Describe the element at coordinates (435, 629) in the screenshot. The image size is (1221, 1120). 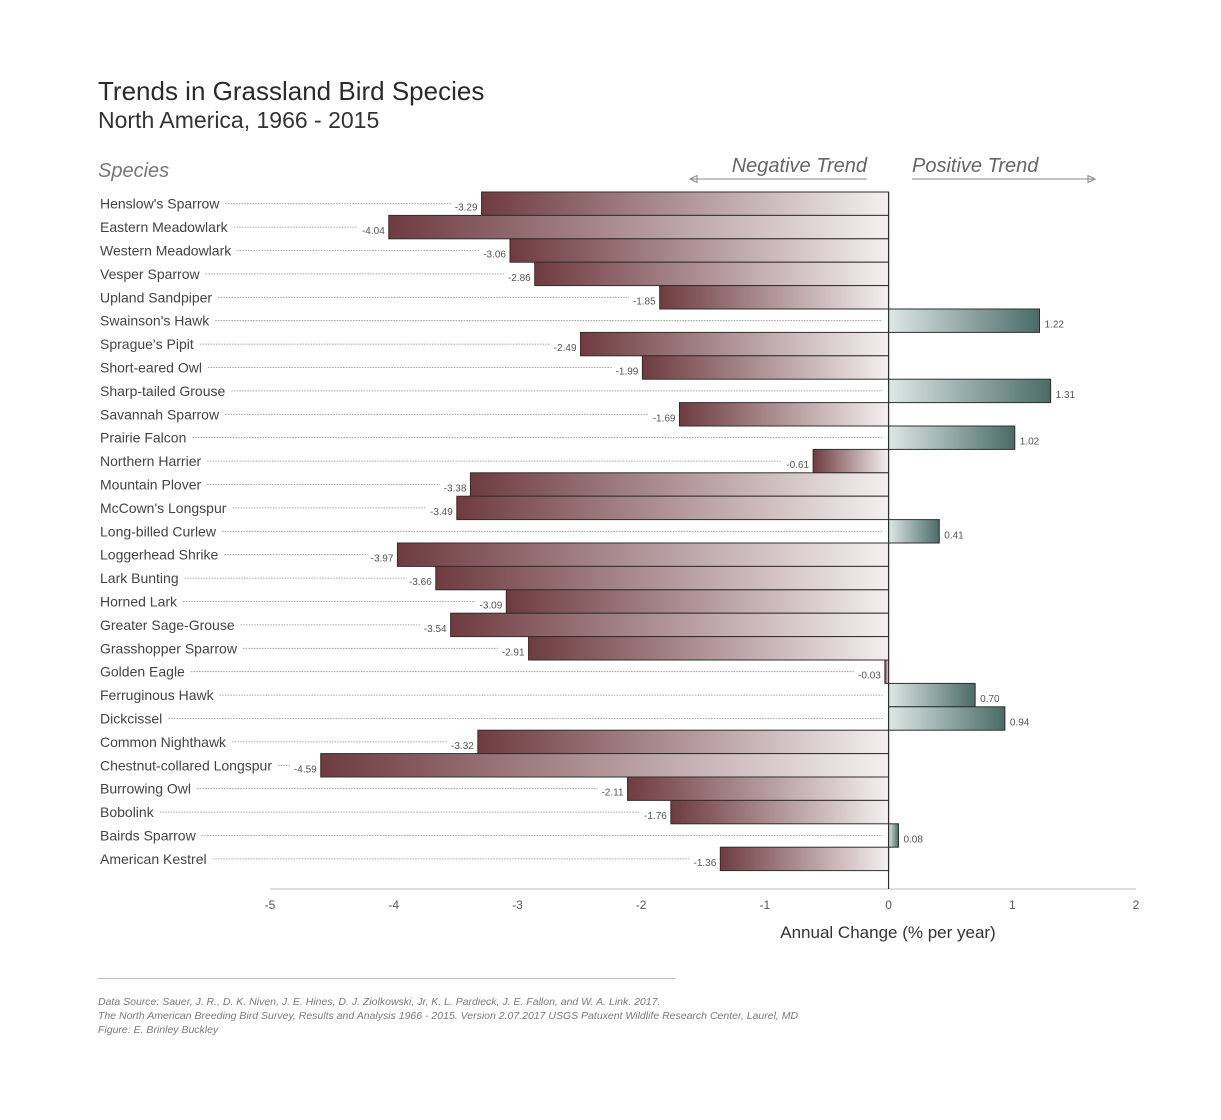
I see `value-label: -3.54` at that location.